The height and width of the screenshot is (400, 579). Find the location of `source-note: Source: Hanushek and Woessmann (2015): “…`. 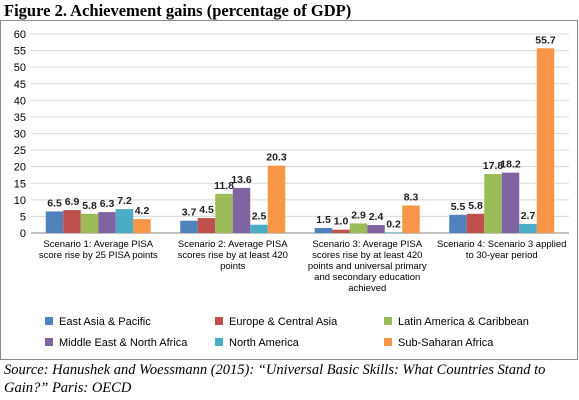

source-note: Source: Hanushek and Woessmann (2015): “… is located at coordinates (275, 379).